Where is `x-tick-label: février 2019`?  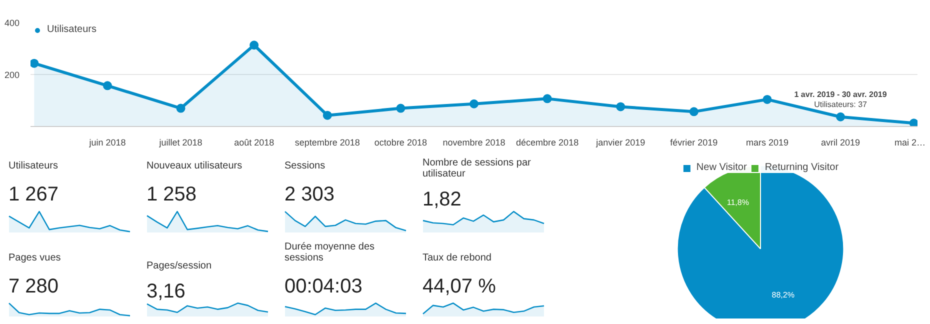 x-tick-label: février 2019 is located at coordinates (694, 143).